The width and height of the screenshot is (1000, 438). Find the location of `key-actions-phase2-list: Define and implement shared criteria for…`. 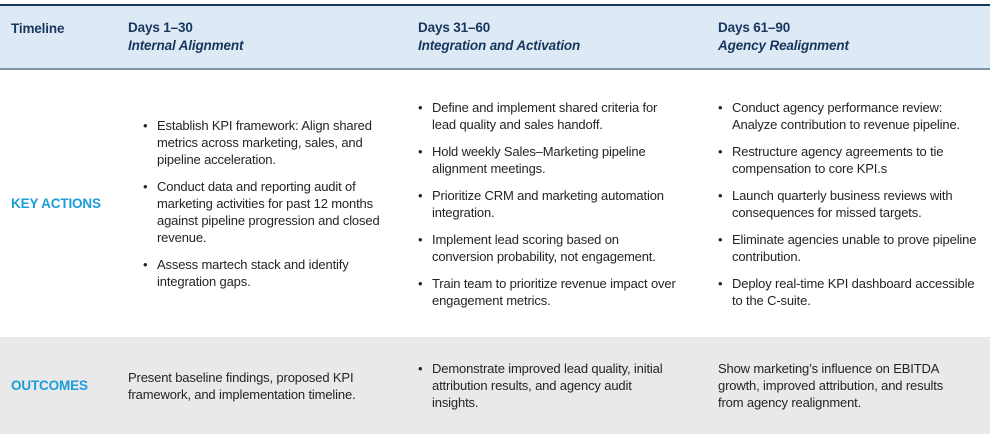

key-actions-phase2-list: Define and implement shared criteria for… is located at coordinates (568, 204).